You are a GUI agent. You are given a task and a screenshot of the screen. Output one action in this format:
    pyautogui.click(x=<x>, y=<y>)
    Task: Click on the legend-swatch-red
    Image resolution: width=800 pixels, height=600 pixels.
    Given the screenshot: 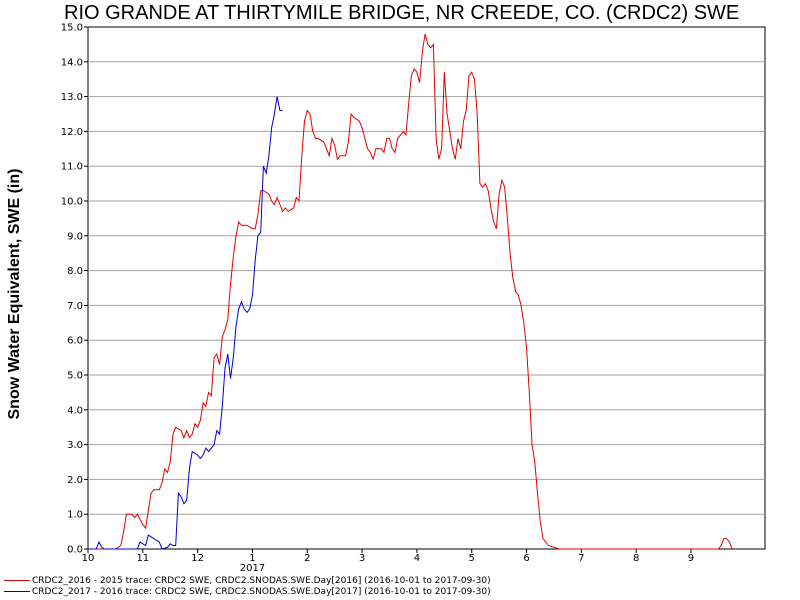 What is the action you would take?
    pyautogui.click(x=17, y=580)
    